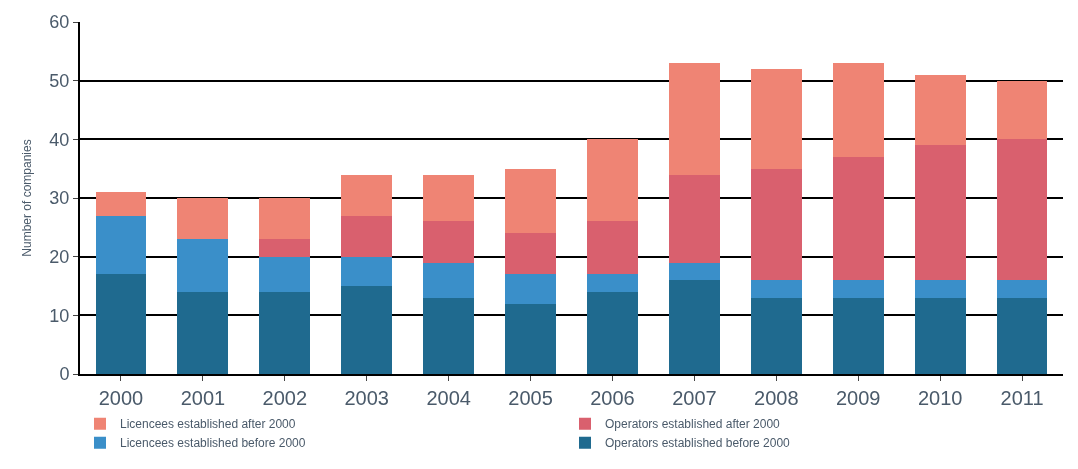 The image size is (1078, 469). What do you see at coordinates (448, 398) in the screenshot?
I see `x-tick-label: 2004` at bounding box center [448, 398].